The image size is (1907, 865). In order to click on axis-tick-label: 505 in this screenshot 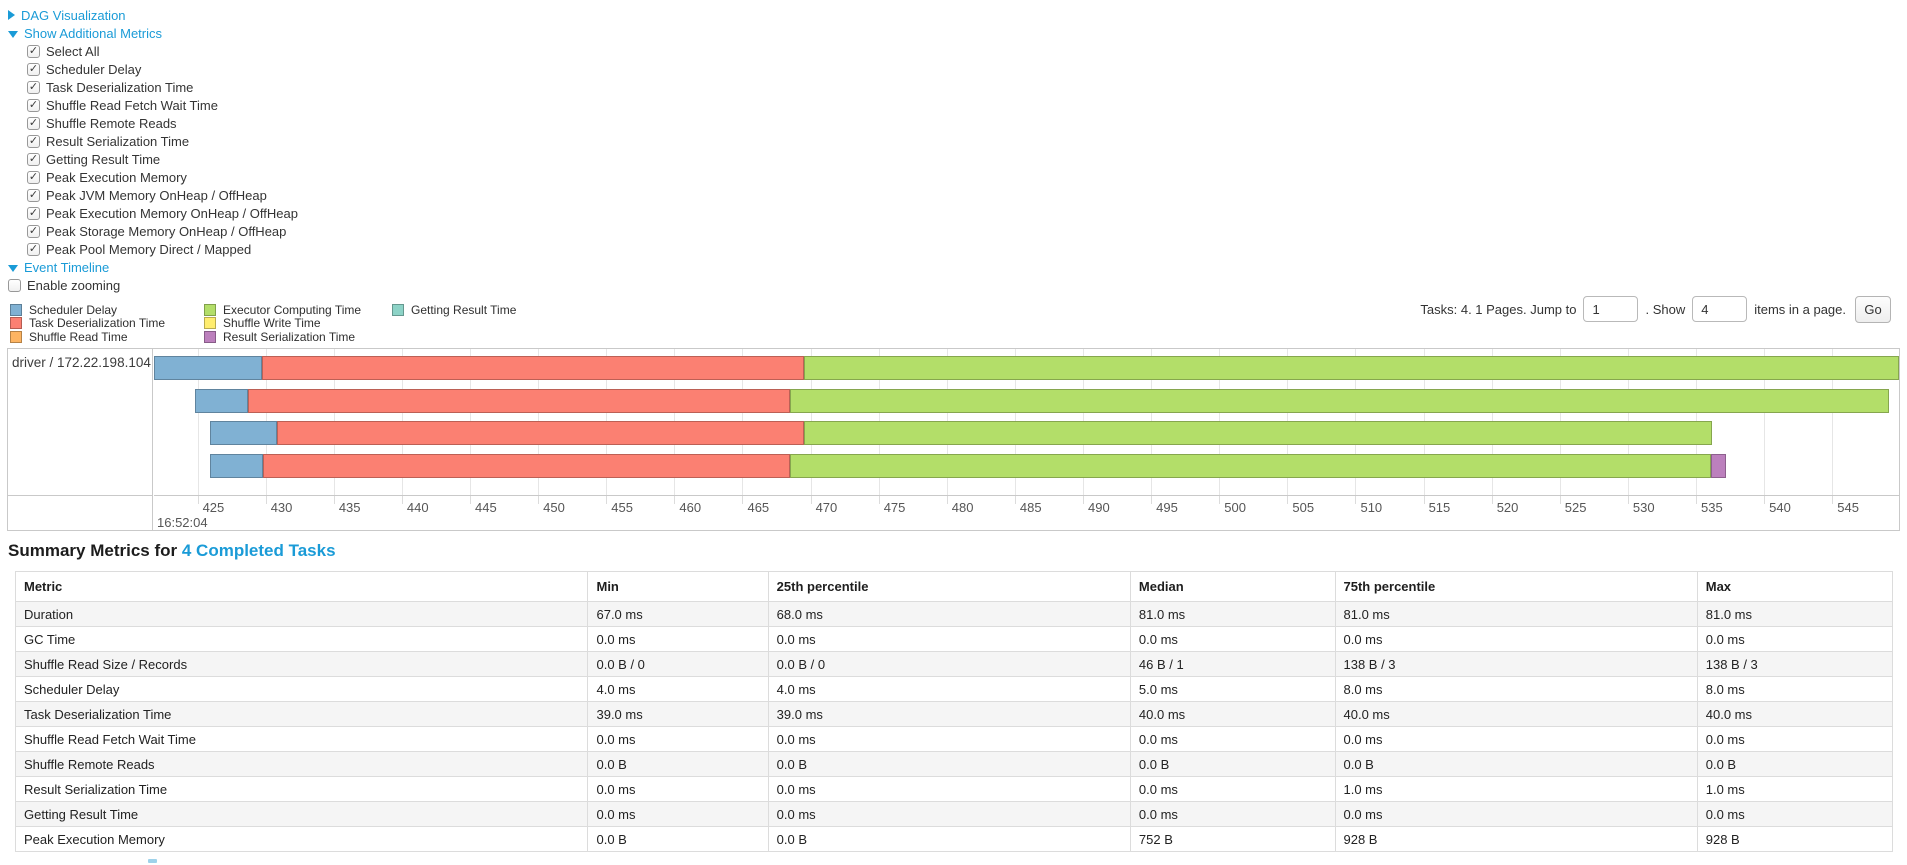, I will do `click(1303, 507)`.